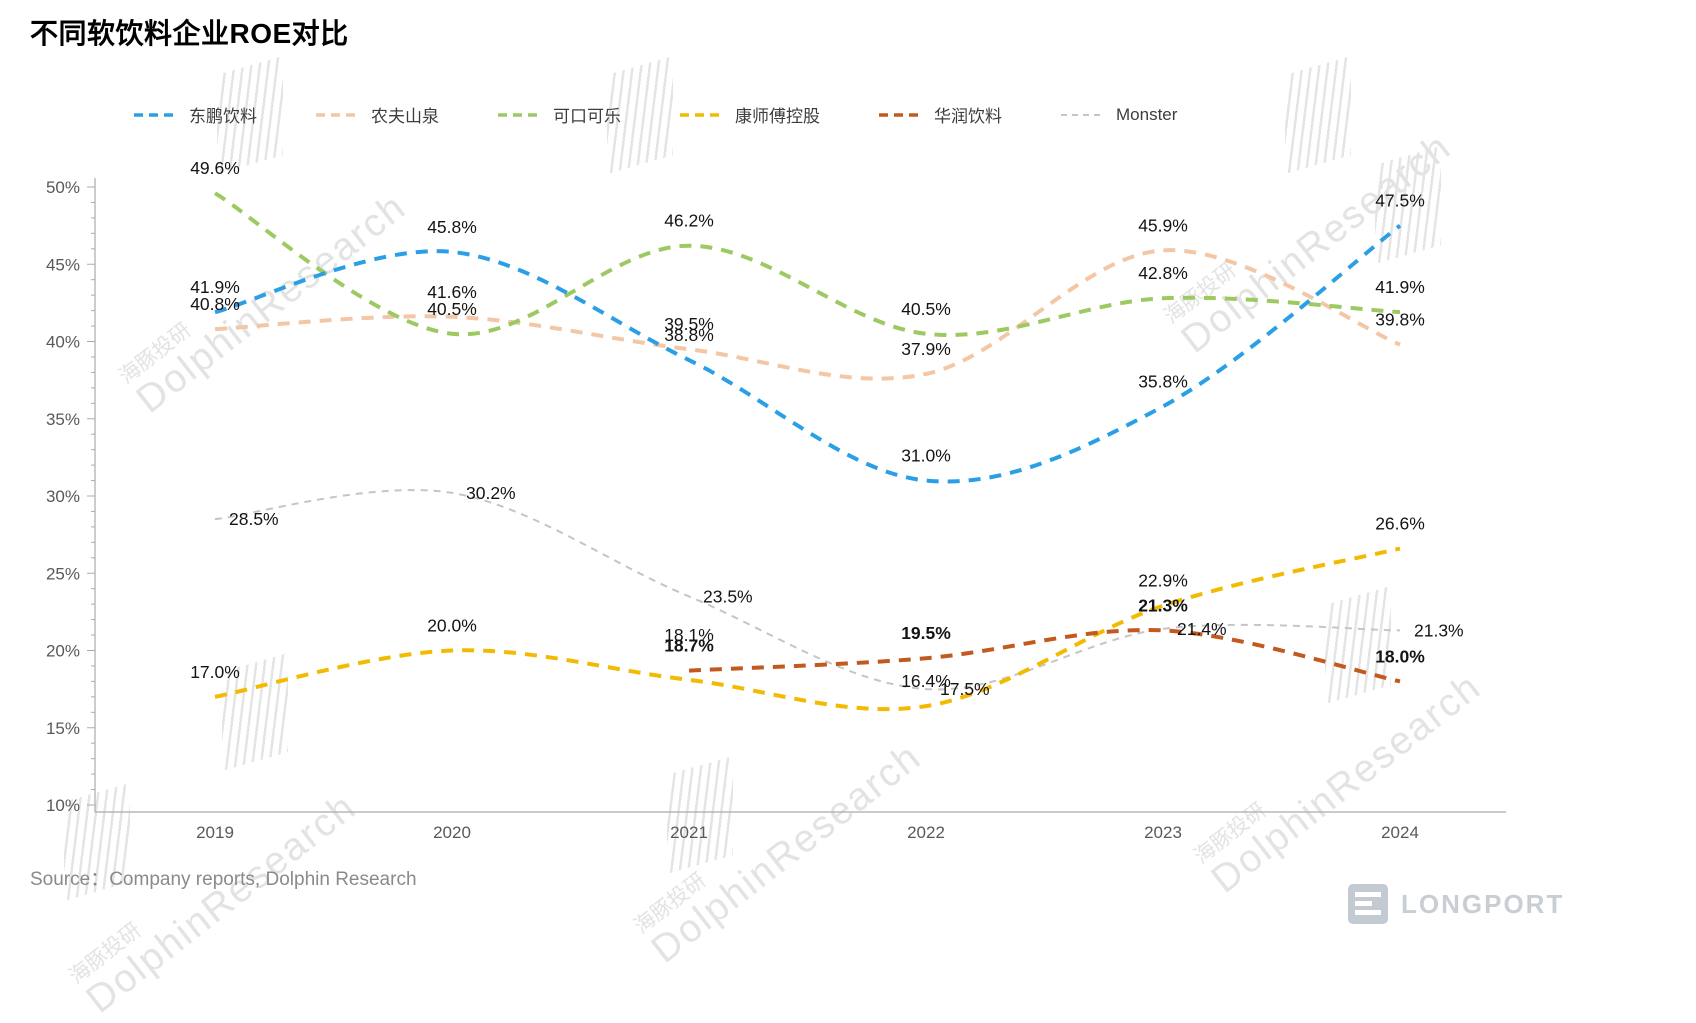 This screenshot has width=1696, height=1023. I want to click on x-tick-label: 2022, so click(926, 832).